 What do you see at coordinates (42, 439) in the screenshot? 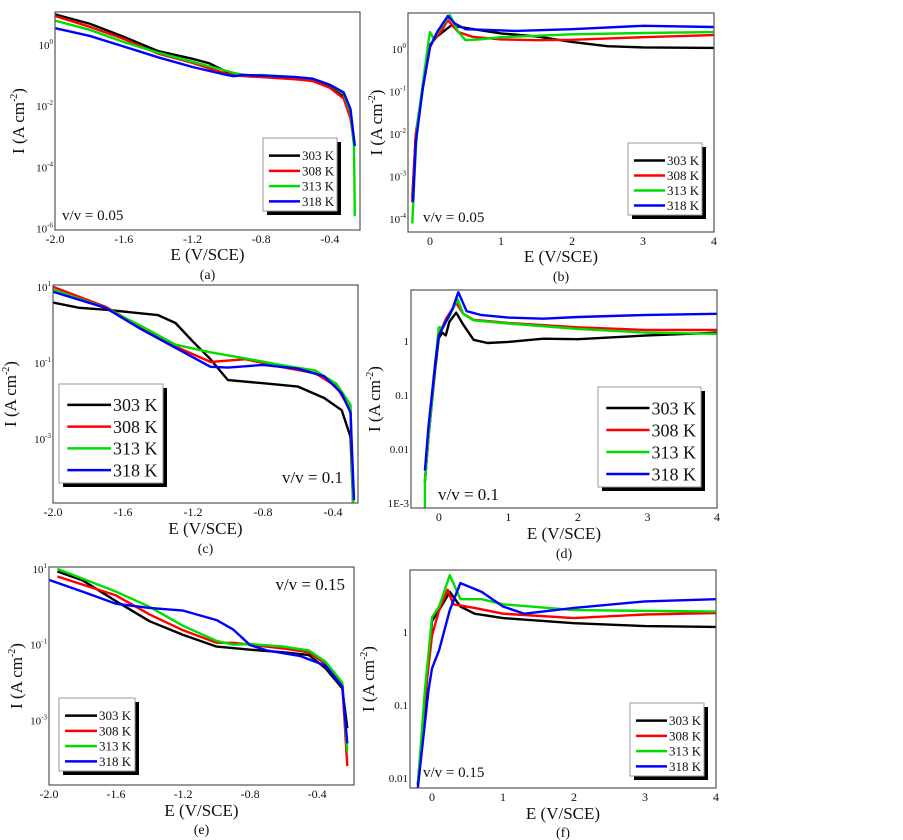
I see `y-tick-label: 10⁻³` at bounding box center [42, 439].